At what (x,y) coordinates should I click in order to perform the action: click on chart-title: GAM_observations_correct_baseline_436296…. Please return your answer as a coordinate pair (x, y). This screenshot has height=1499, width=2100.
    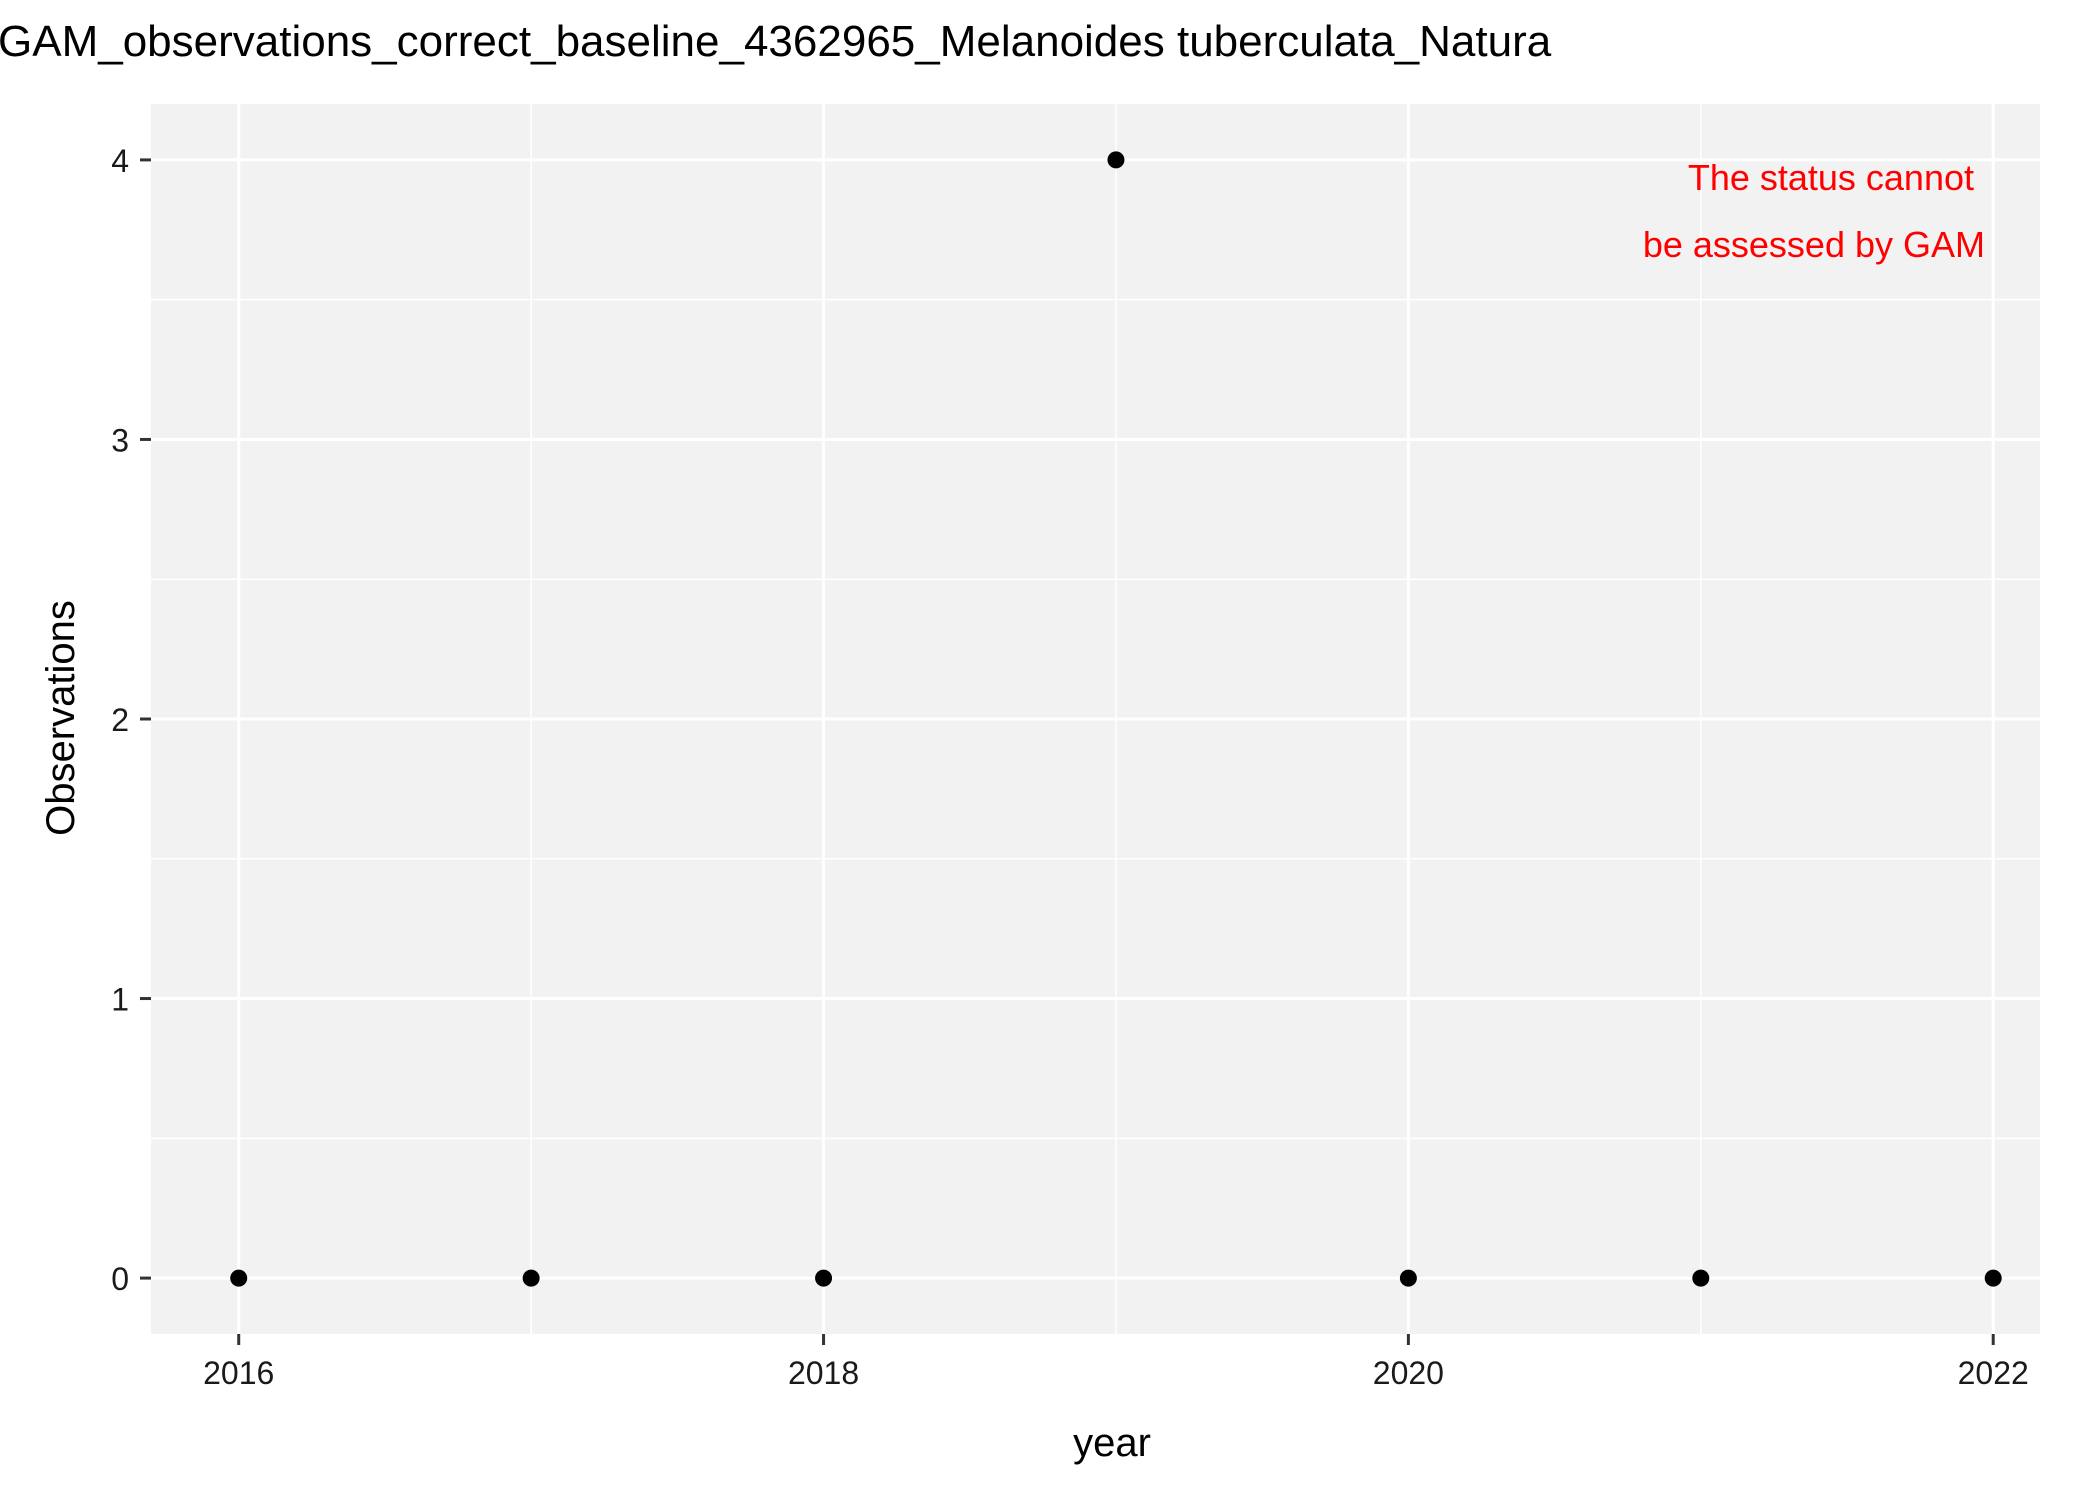
    Looking at the image, I should click on (776, 41).